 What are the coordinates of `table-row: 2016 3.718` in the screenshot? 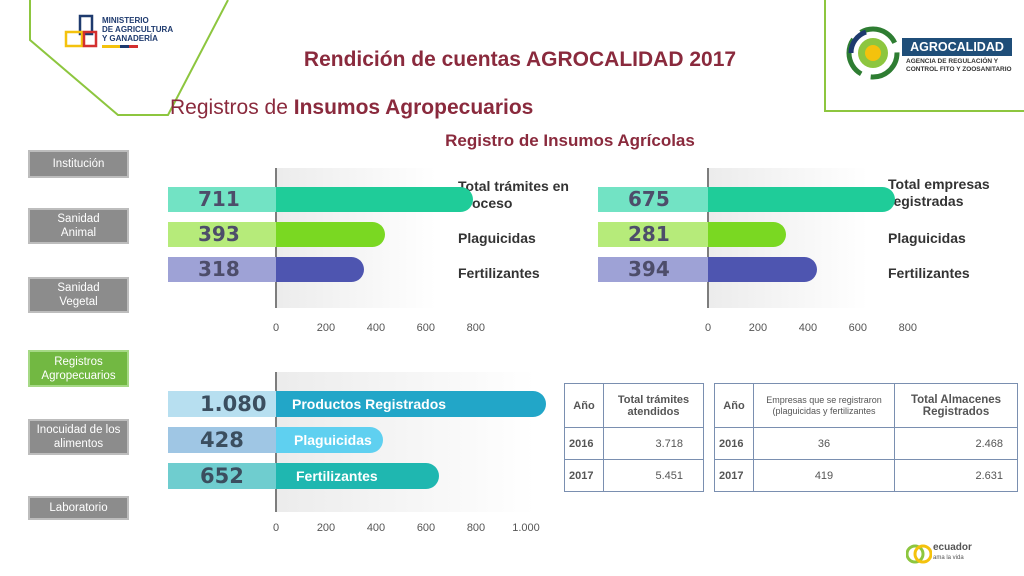 It's located at (634, 443).